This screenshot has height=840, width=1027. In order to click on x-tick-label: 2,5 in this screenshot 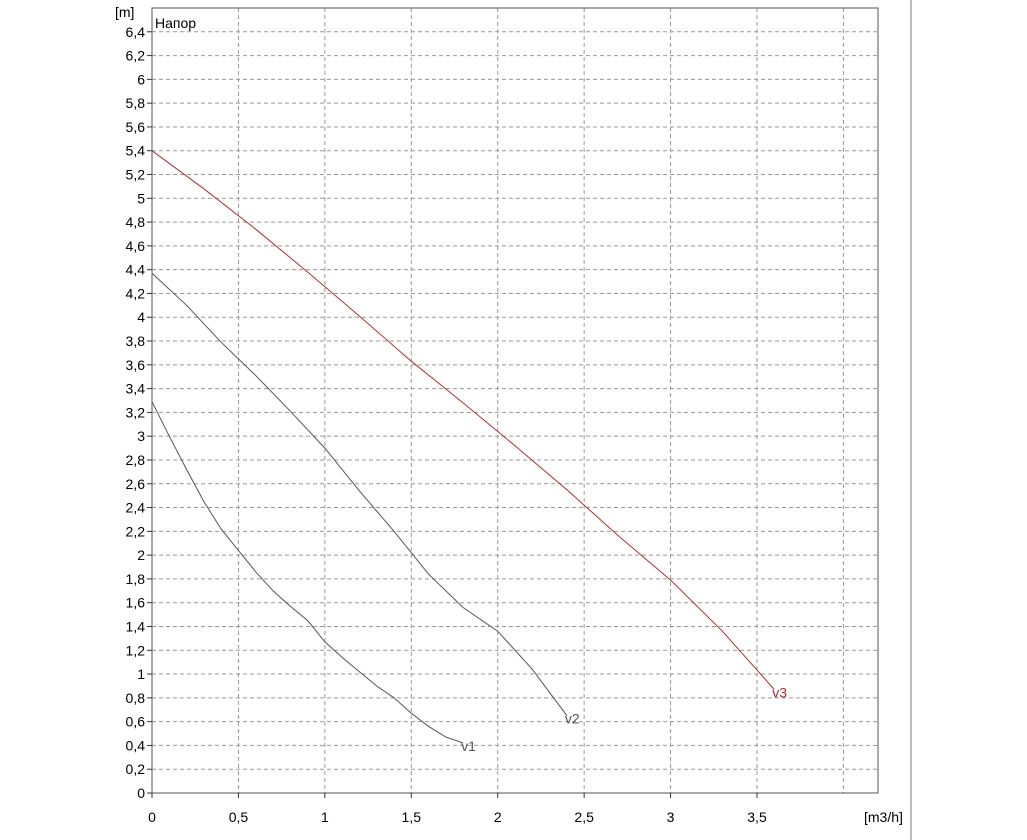, I will do `click(584, 817)`.